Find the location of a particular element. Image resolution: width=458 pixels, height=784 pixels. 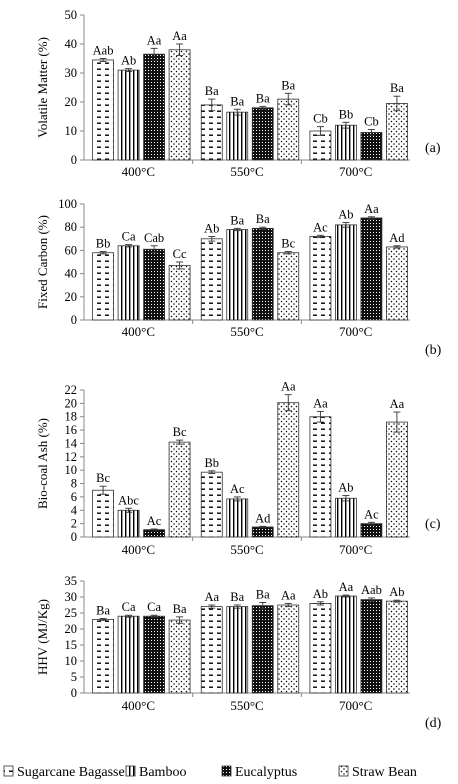

y-axis-label: Volatile Matter (%) is located at coordinates (42, 87).